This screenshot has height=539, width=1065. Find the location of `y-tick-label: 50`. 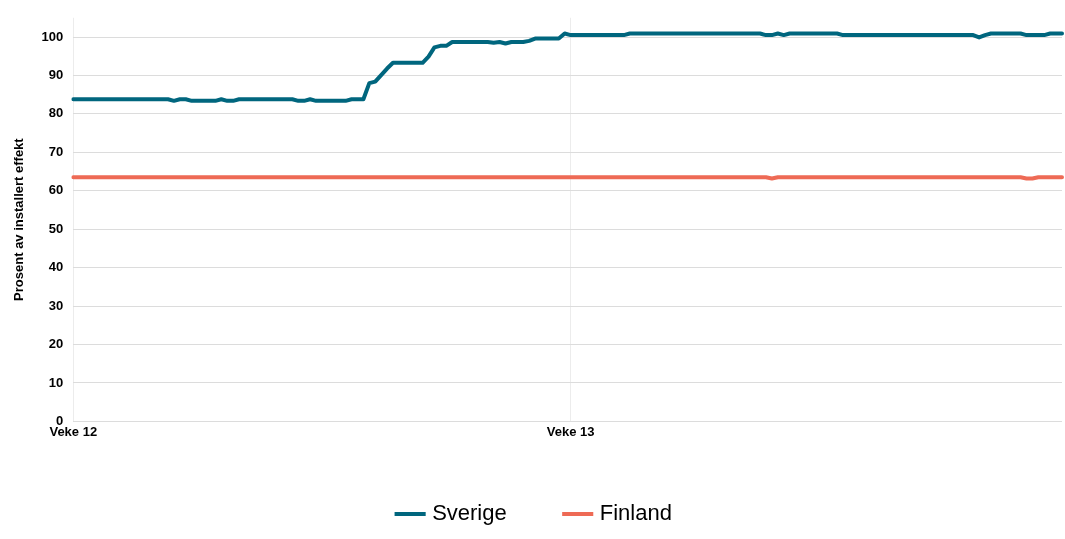

y-tick-label: 50 is located at coordinates (56, 228).